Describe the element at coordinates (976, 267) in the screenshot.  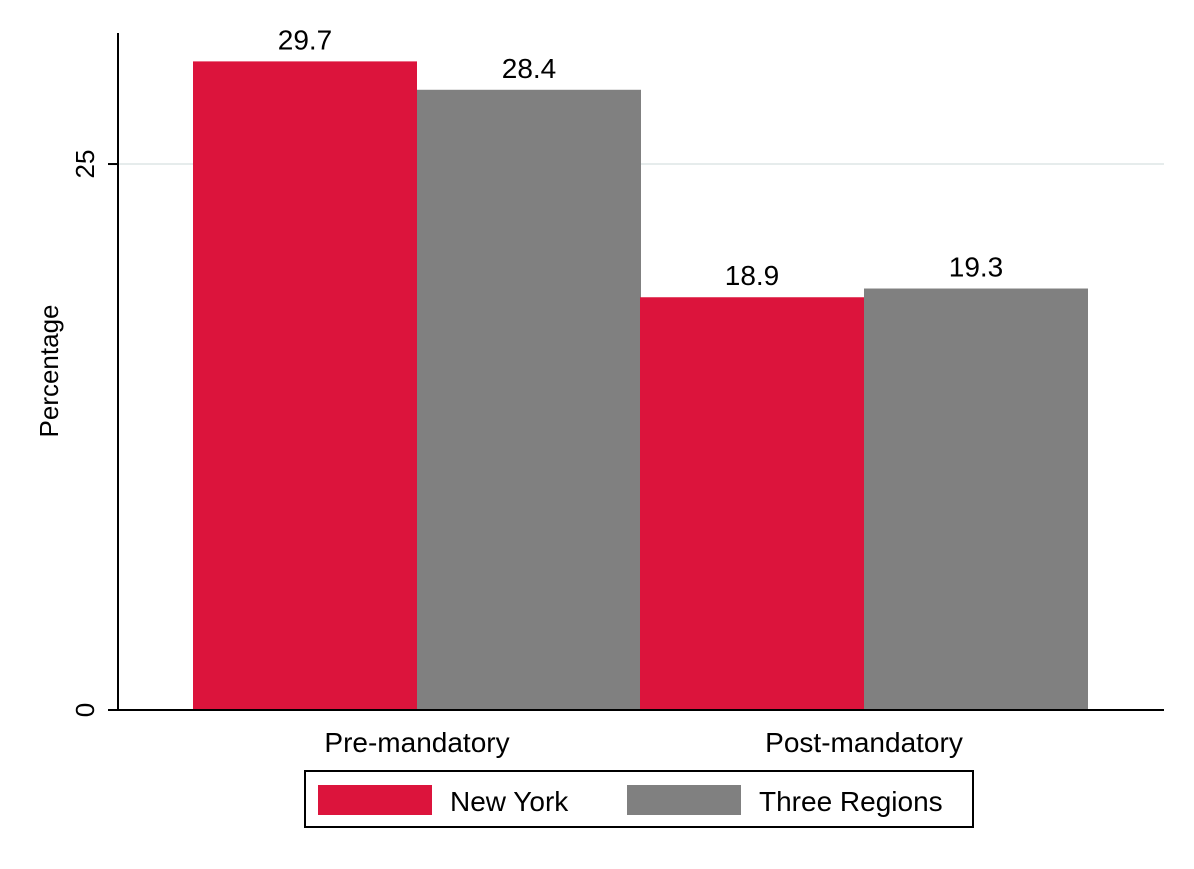
I see `data-label: 19.3` at that location.